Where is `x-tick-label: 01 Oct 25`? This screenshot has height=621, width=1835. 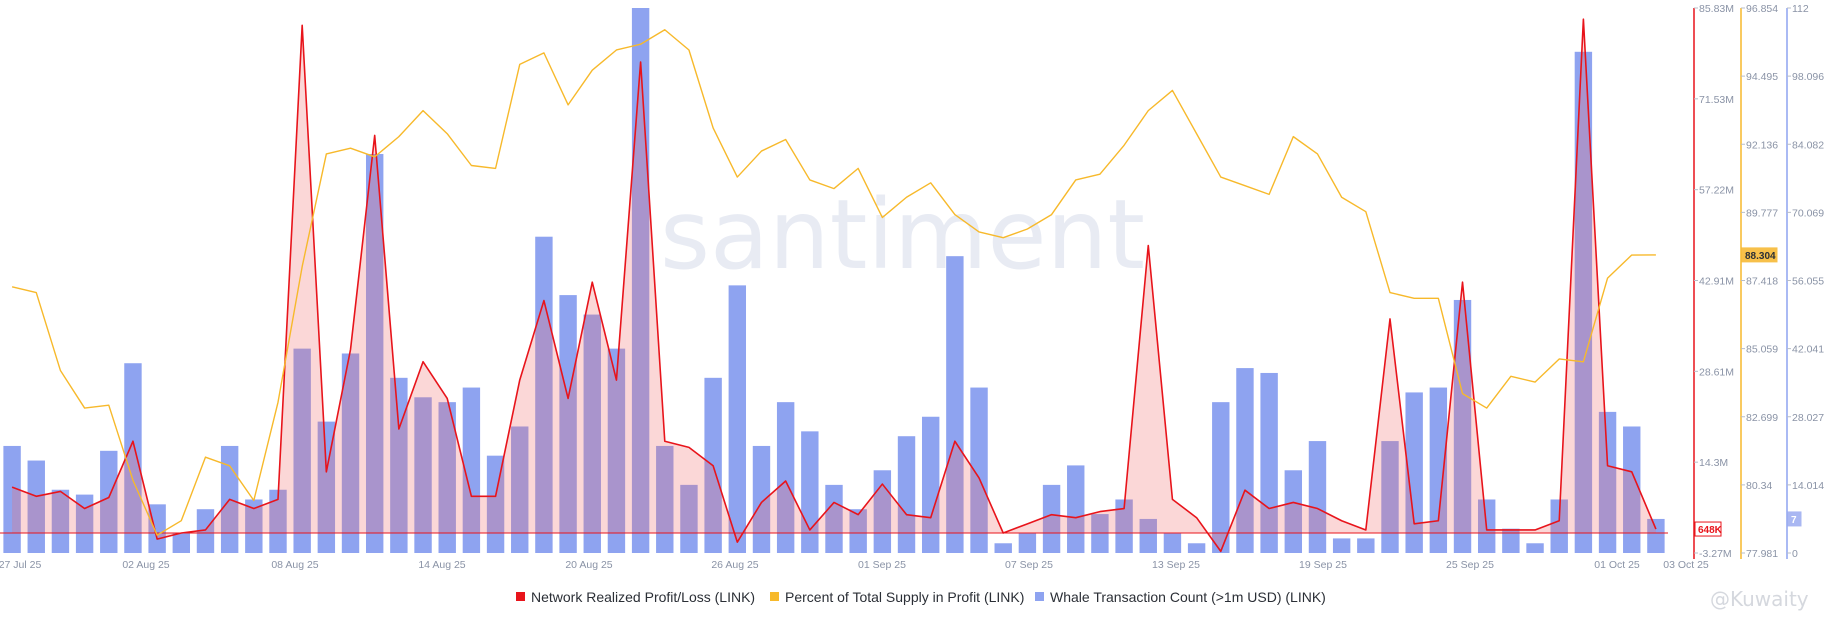
x-tick-label: 01 Oct 25 is located at coordinates (1617, 565).